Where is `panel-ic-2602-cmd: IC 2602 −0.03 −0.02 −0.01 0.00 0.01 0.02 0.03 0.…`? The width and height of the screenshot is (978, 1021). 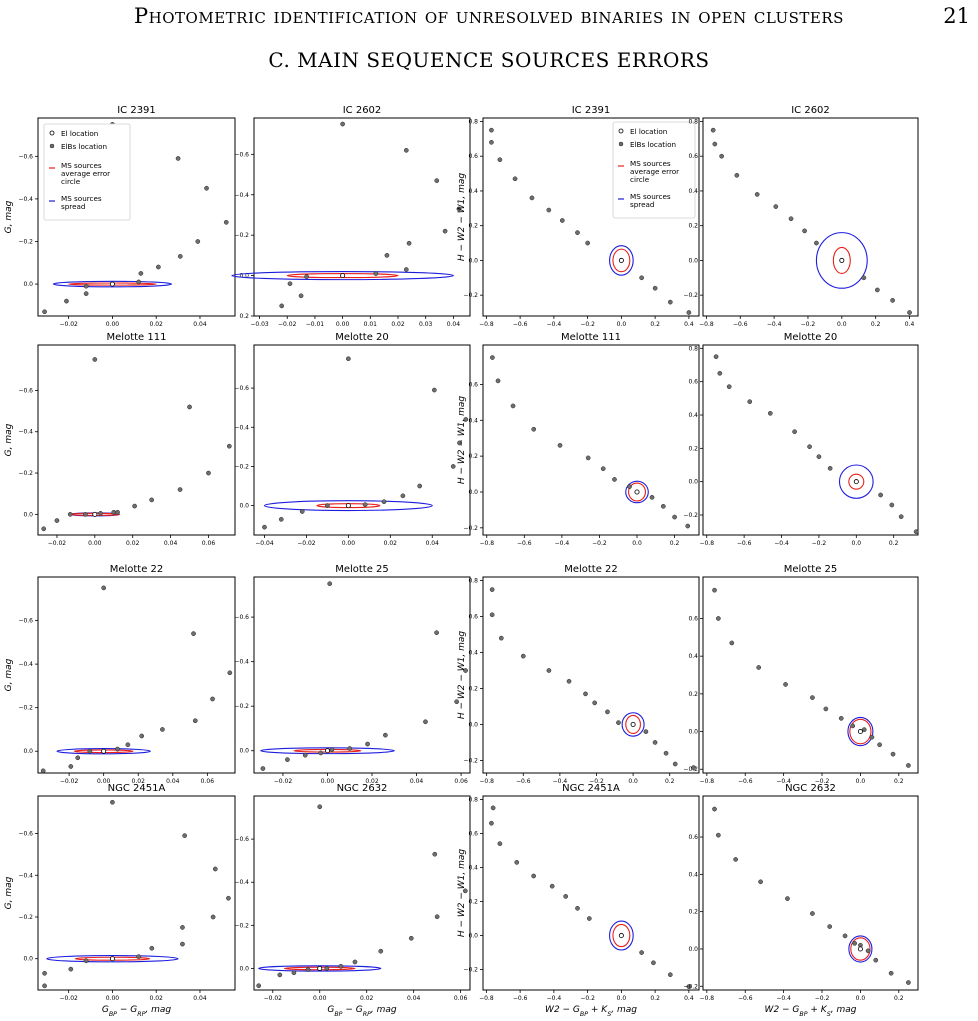 panel-ic-2602-cmd: IC 2602 −0.03 −0.02 −0.01 0.00 0.01 0.02 0.03 0.… is located at coordinates (351, 216).